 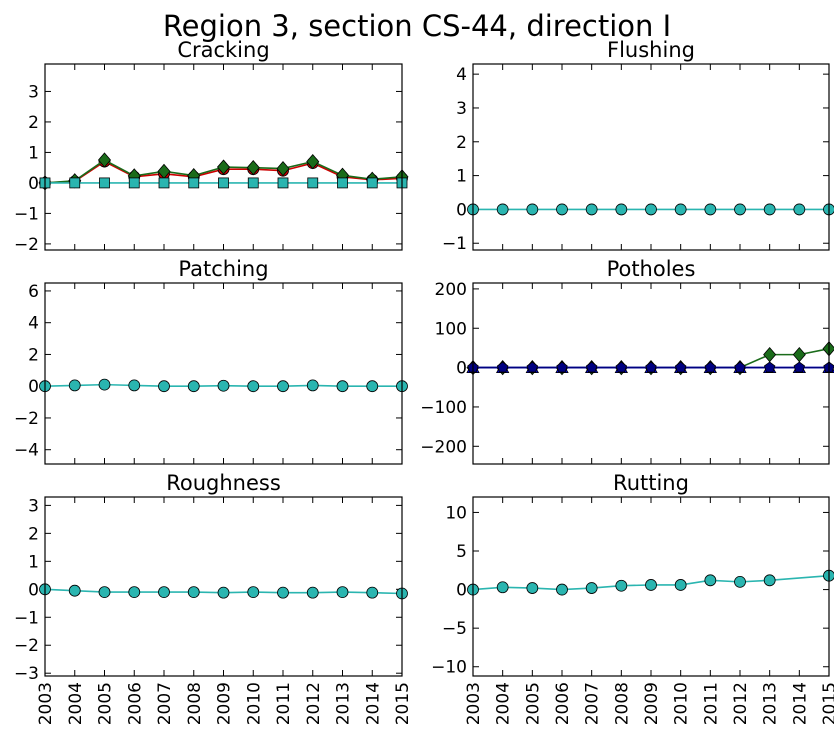 What do you see at coordinates (33, 184) in the screenshot?
I see `cracking-ytick-label: 0` at bounding box center [33, 184].